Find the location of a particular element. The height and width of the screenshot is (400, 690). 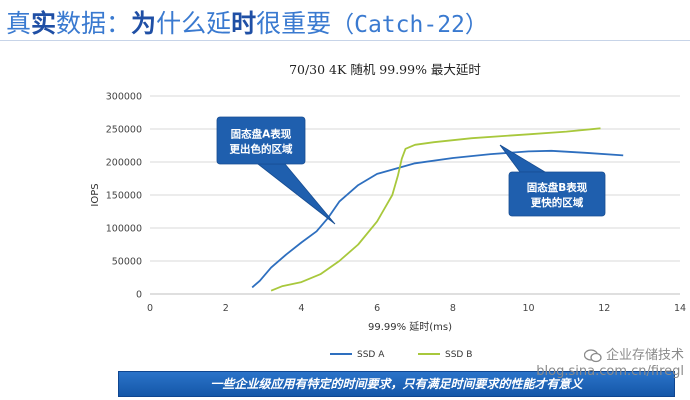

x-tick-label-3: 6 is located at coordinates (377, 308).